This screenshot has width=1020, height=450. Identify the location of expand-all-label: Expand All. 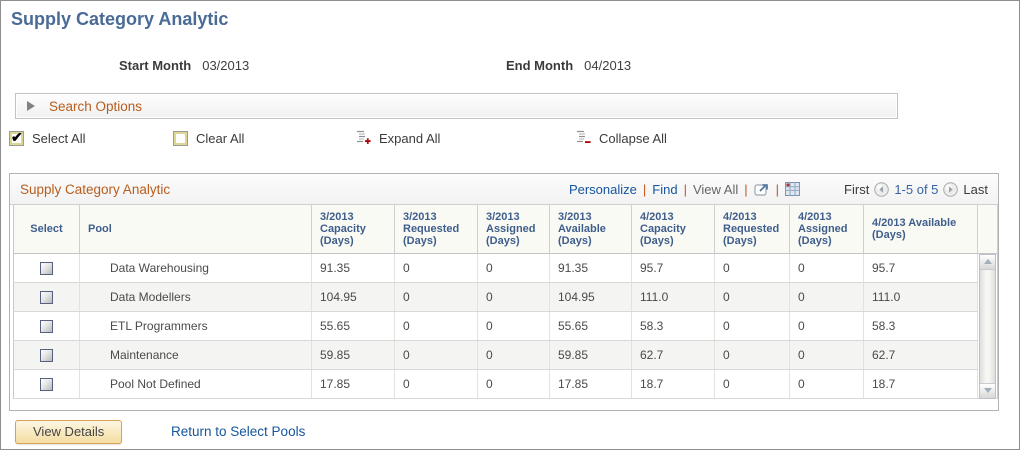
(410, 138).